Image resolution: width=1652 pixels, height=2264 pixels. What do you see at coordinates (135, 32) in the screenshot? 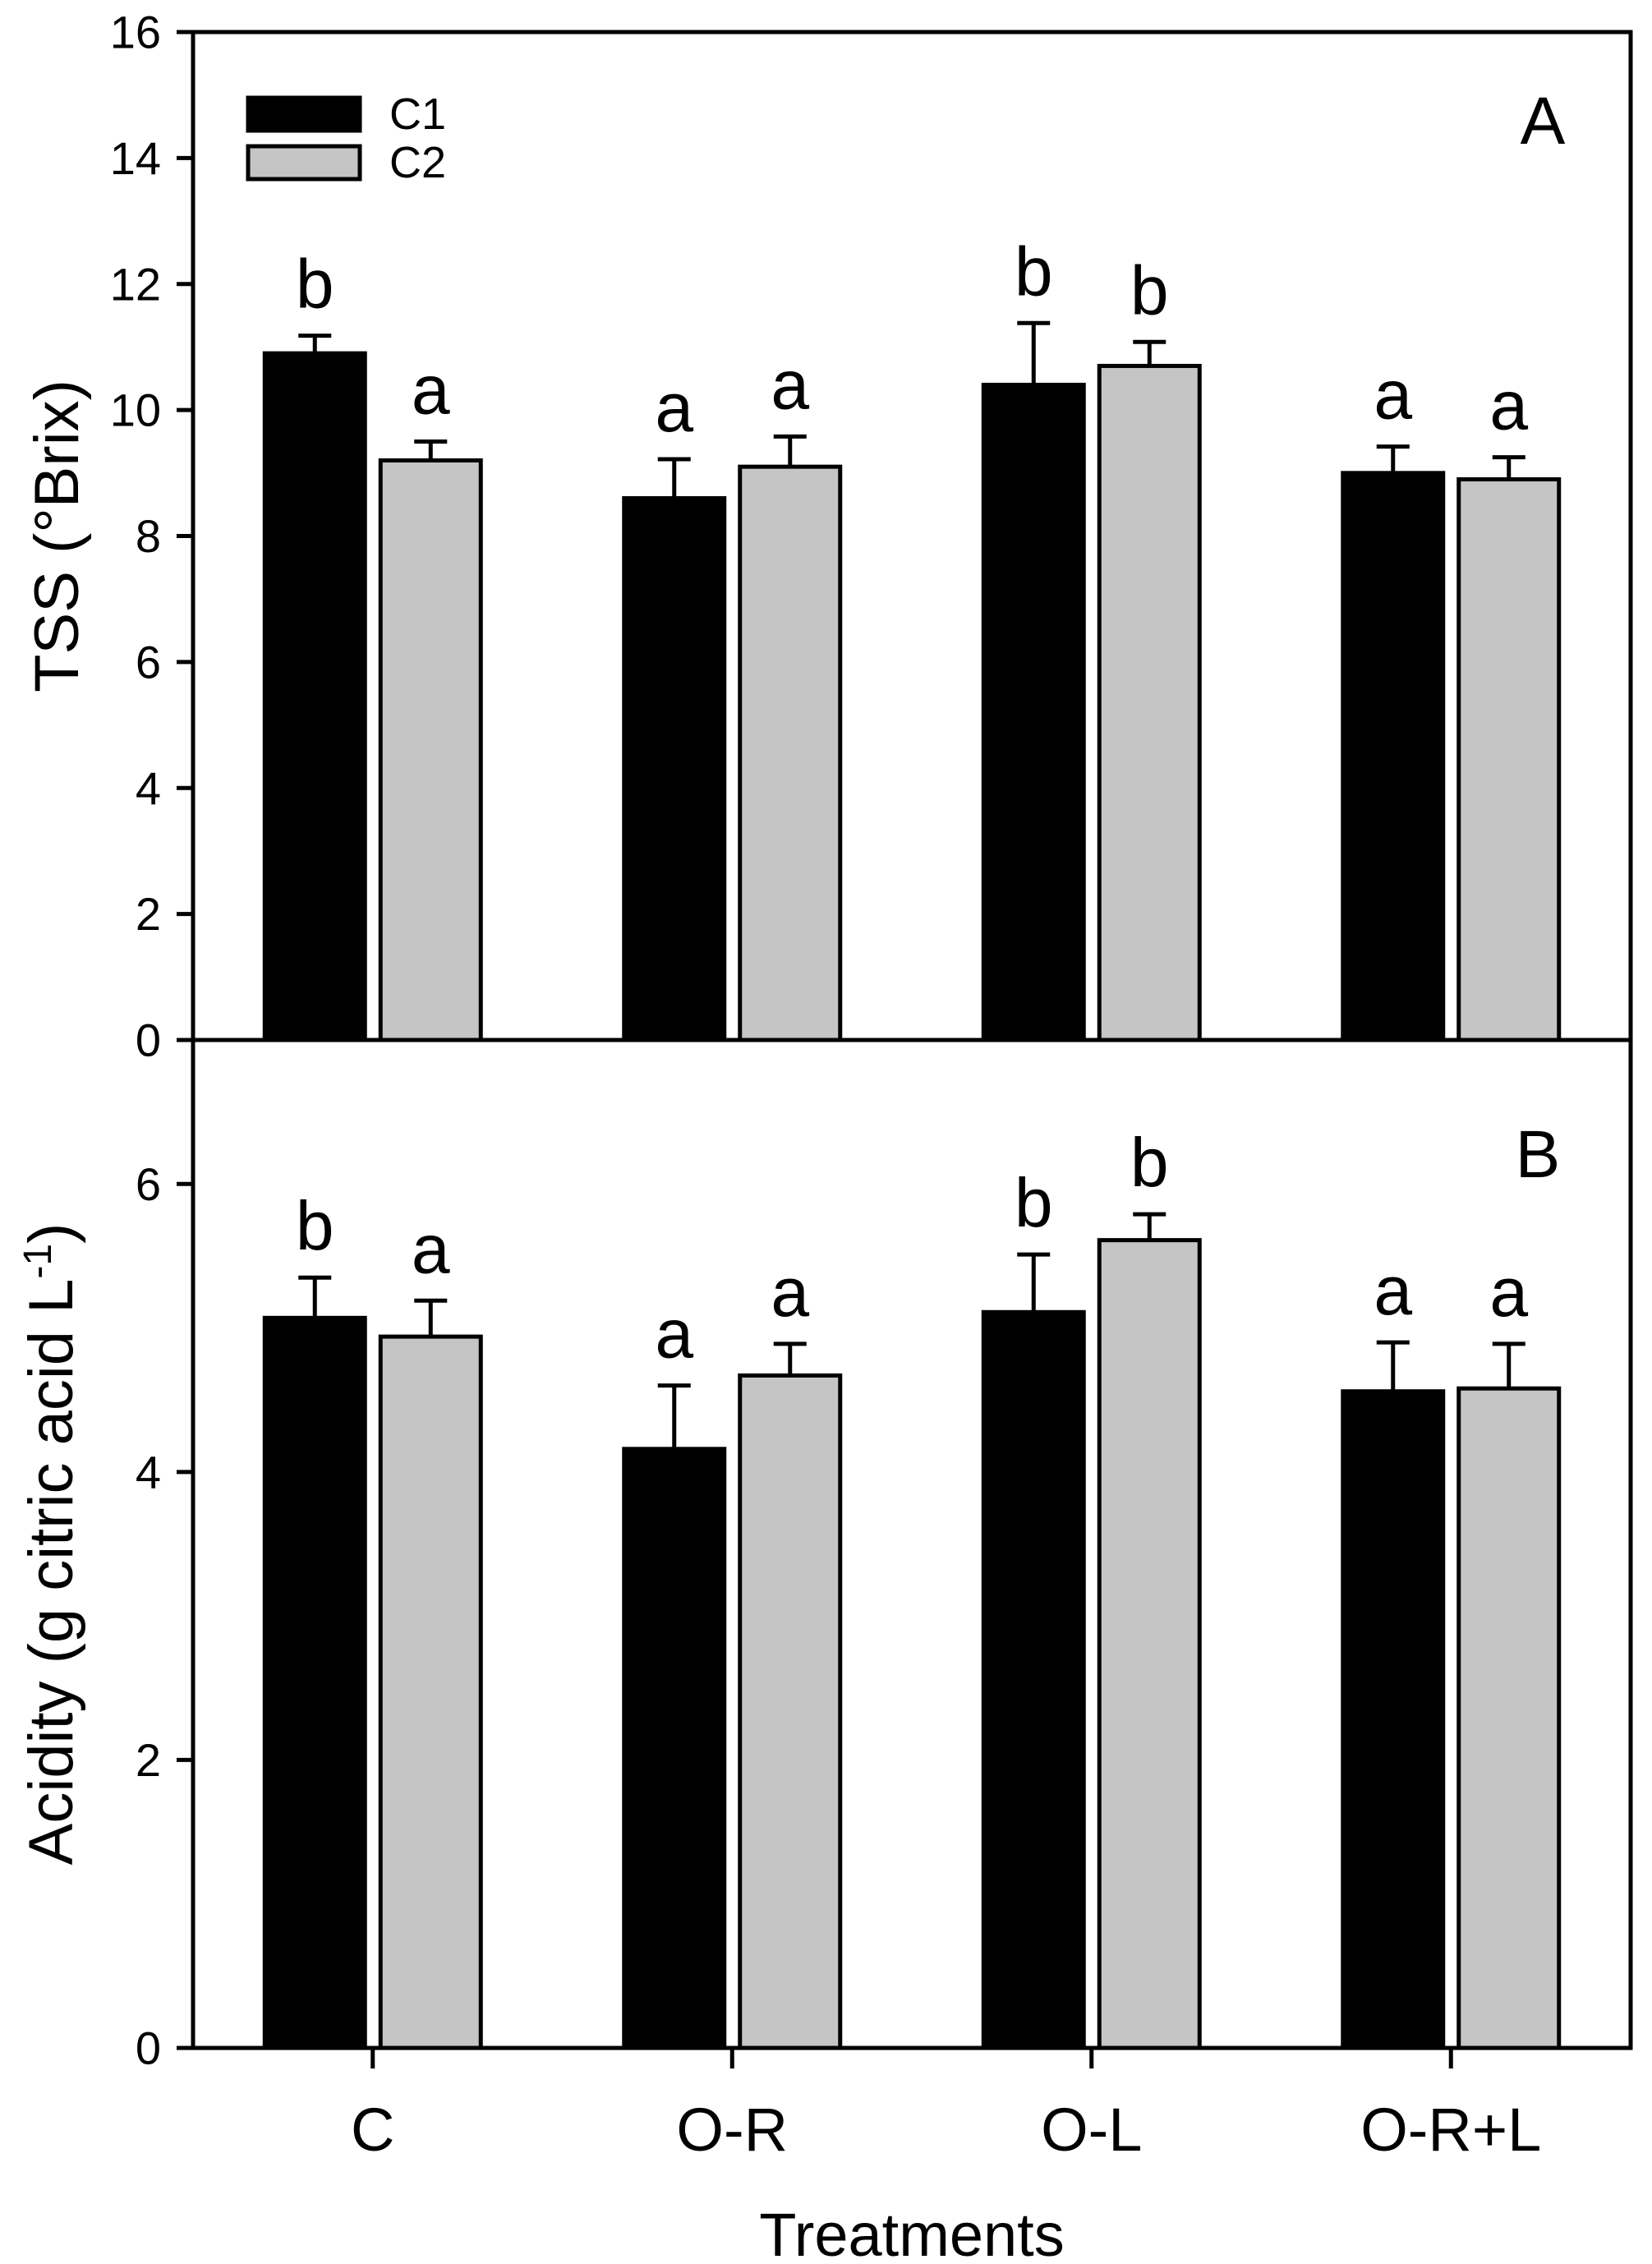
I see `y-tick-label: 16` at bounding box center [135, 32].